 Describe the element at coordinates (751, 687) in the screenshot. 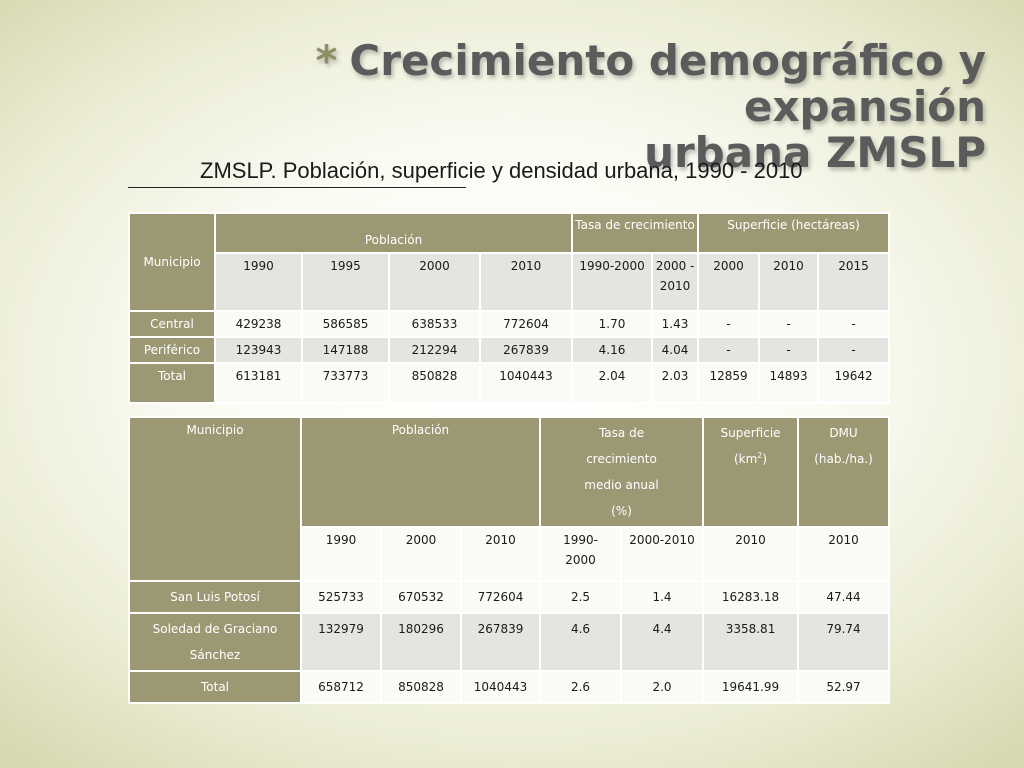

I see `table-cell: 19641.99` at that location.